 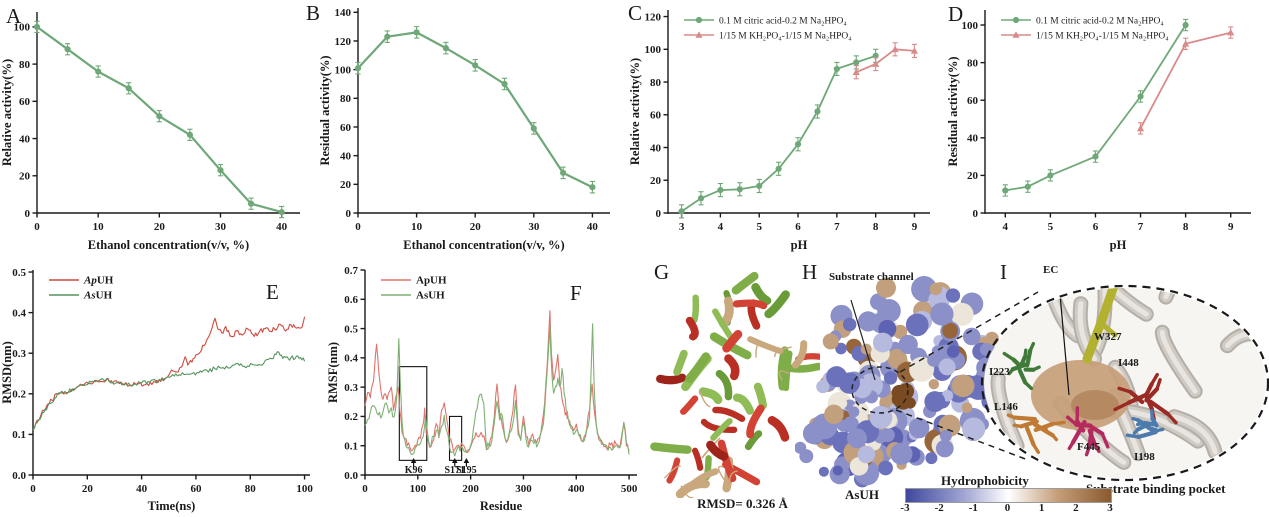 What do you see at coordinates (1144, 457) in the screenshot?
I see `residue-label-i198: I198` at bounding box center [1144, 457].